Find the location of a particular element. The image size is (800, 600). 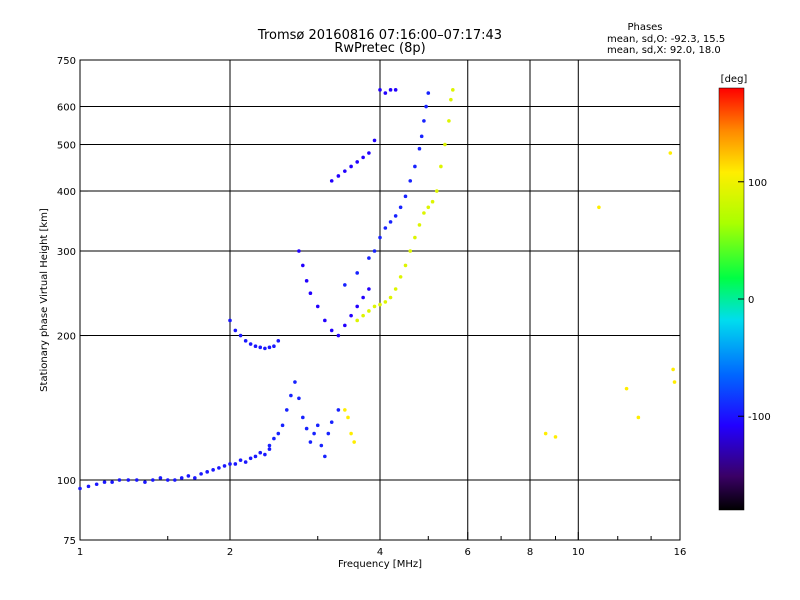

y-tick-label: 600 is located at coordinates (66, 108).